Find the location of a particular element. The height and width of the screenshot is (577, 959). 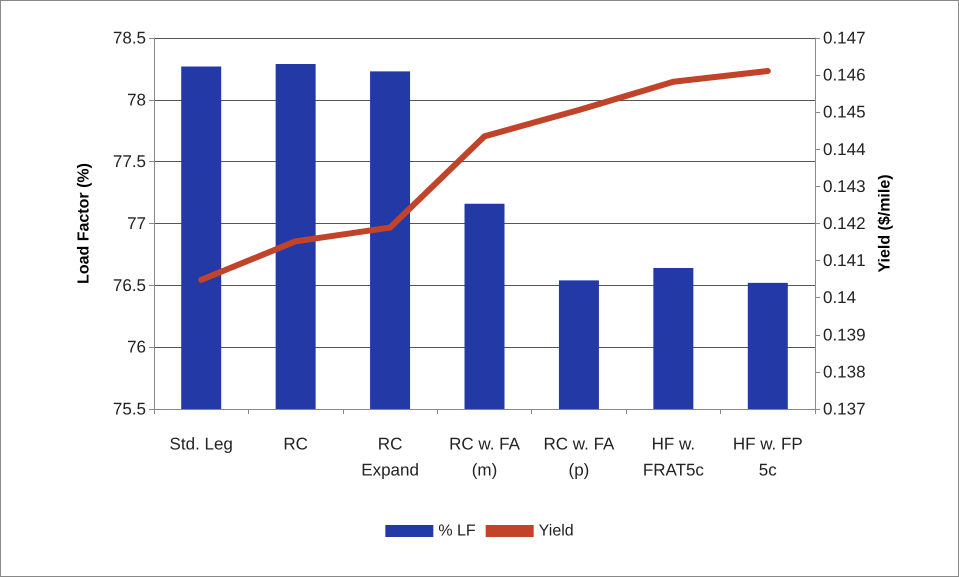

y2-tick-label: 0.138 is located at coordinates (844, 372).